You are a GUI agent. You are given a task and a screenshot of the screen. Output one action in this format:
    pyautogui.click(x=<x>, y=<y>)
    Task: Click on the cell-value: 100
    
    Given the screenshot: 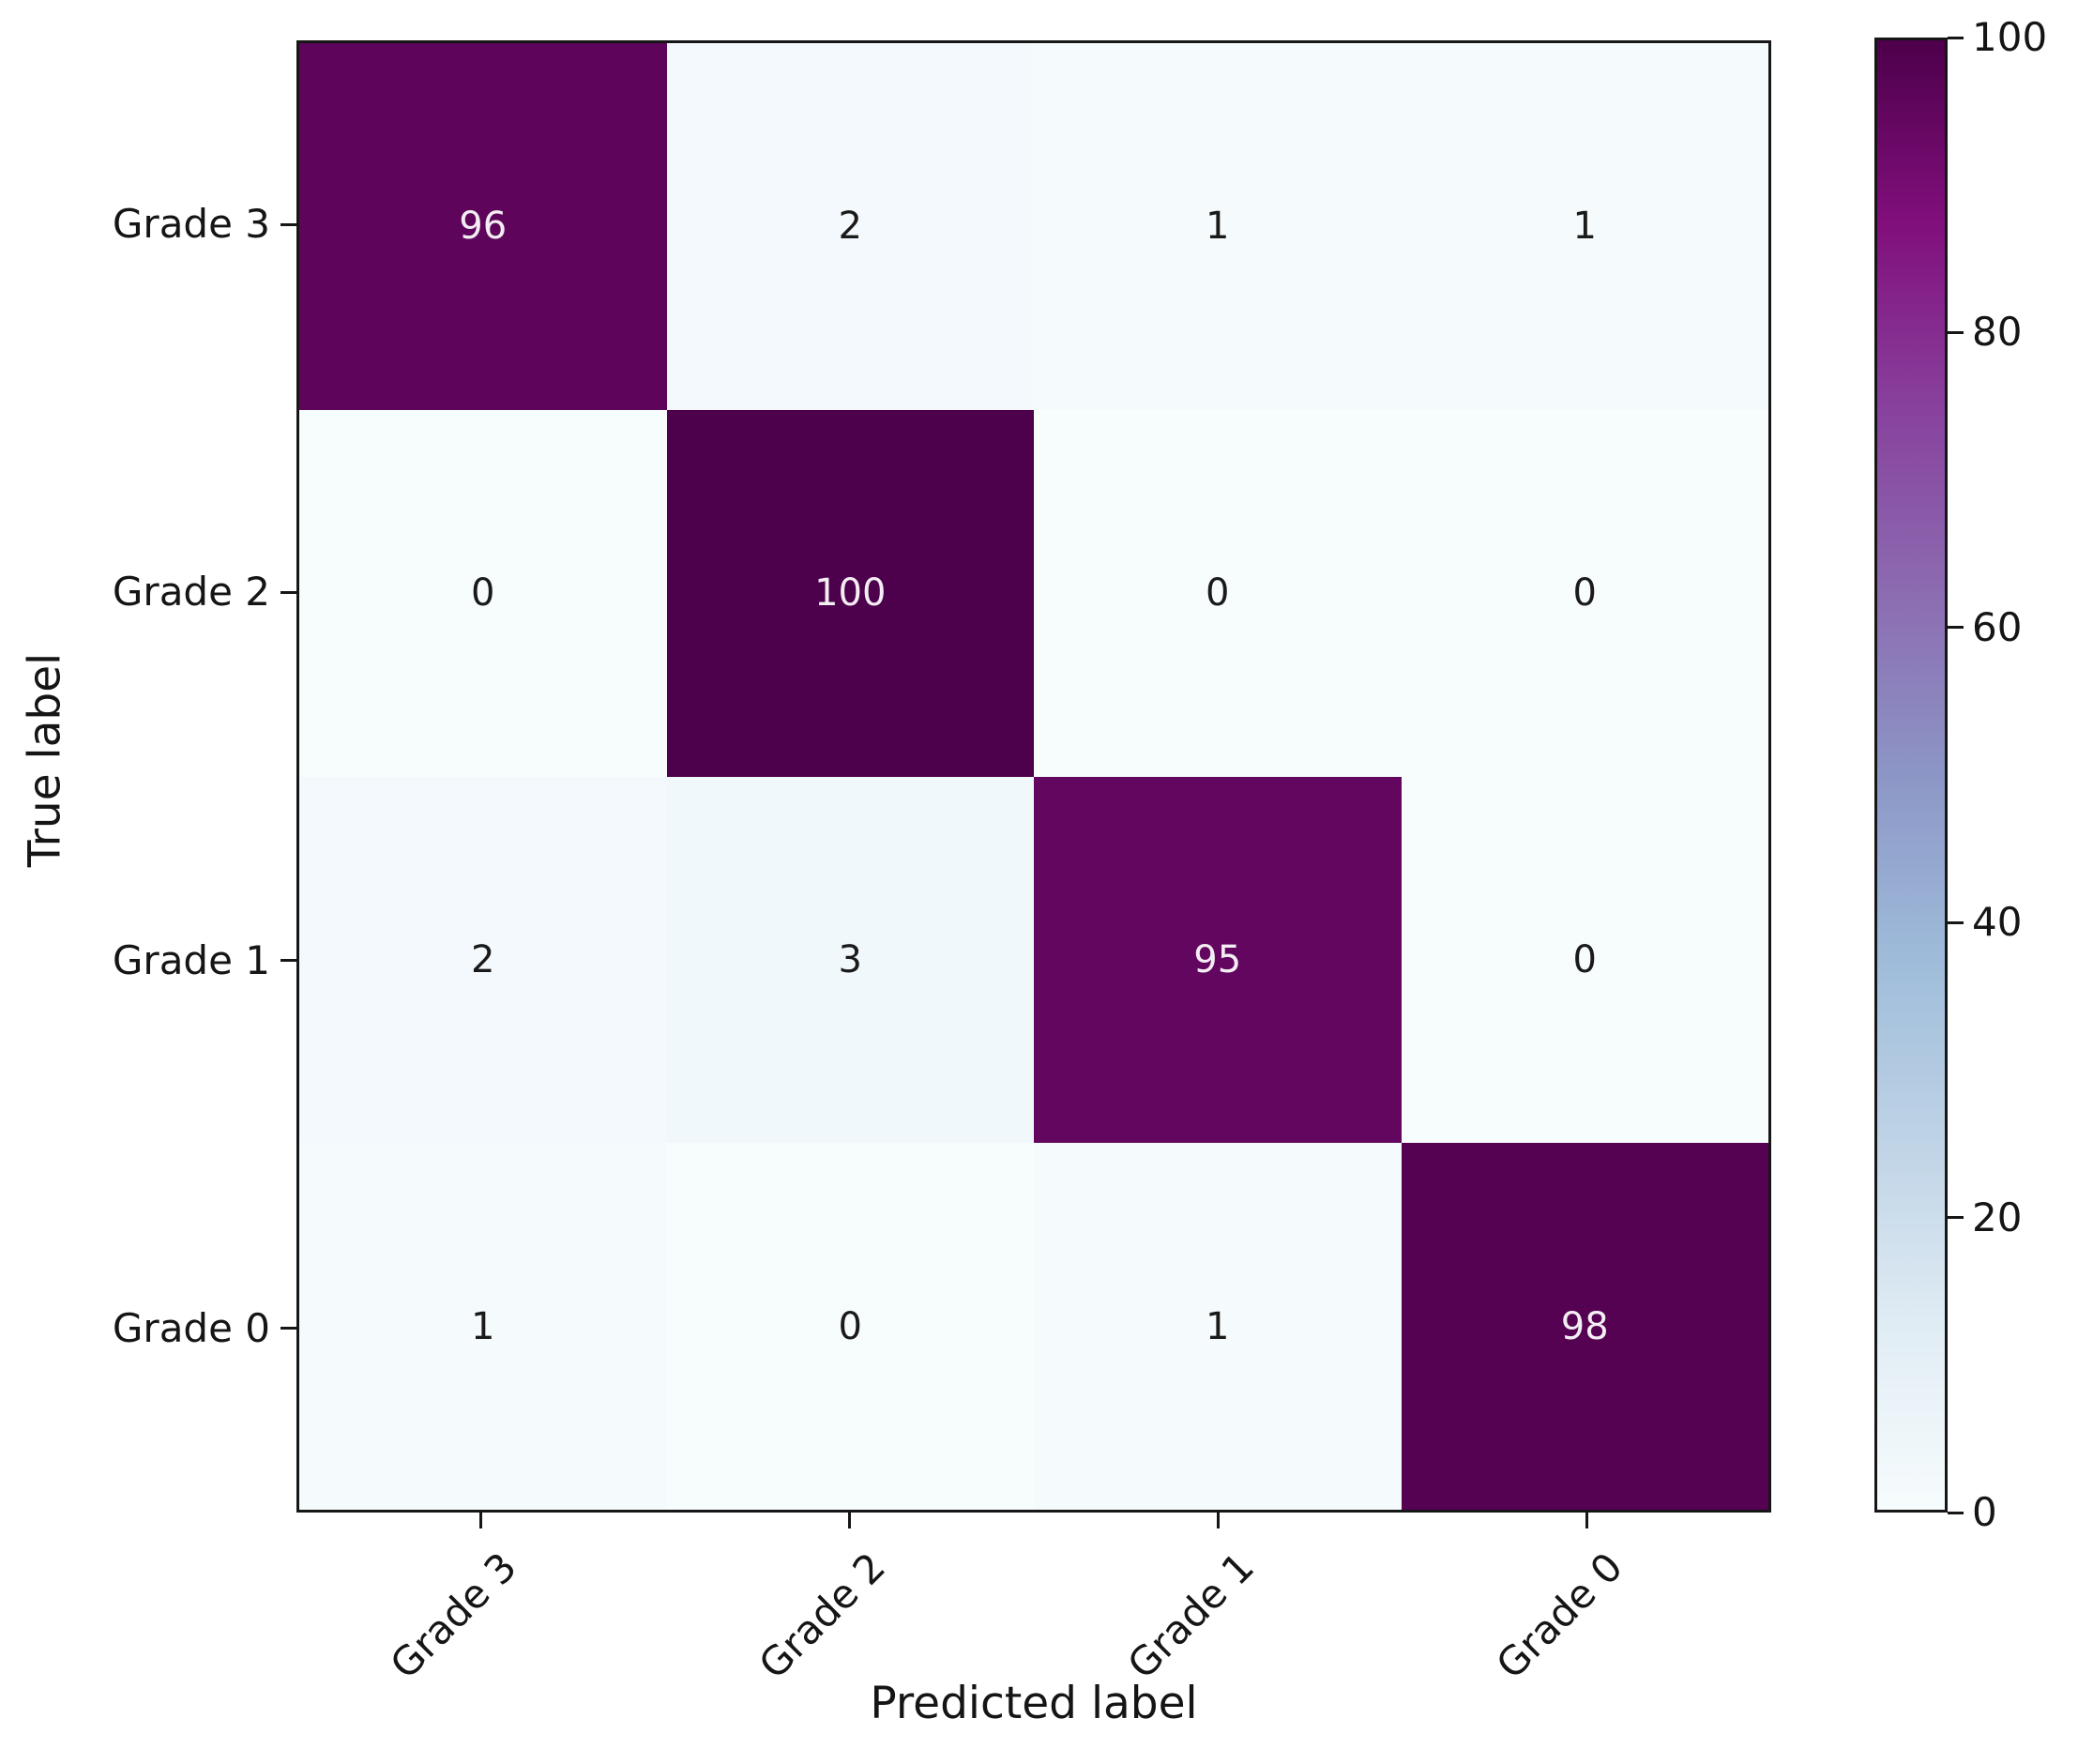 What is the action you would take?
    pyautogui.click(x=850, y=593)
    